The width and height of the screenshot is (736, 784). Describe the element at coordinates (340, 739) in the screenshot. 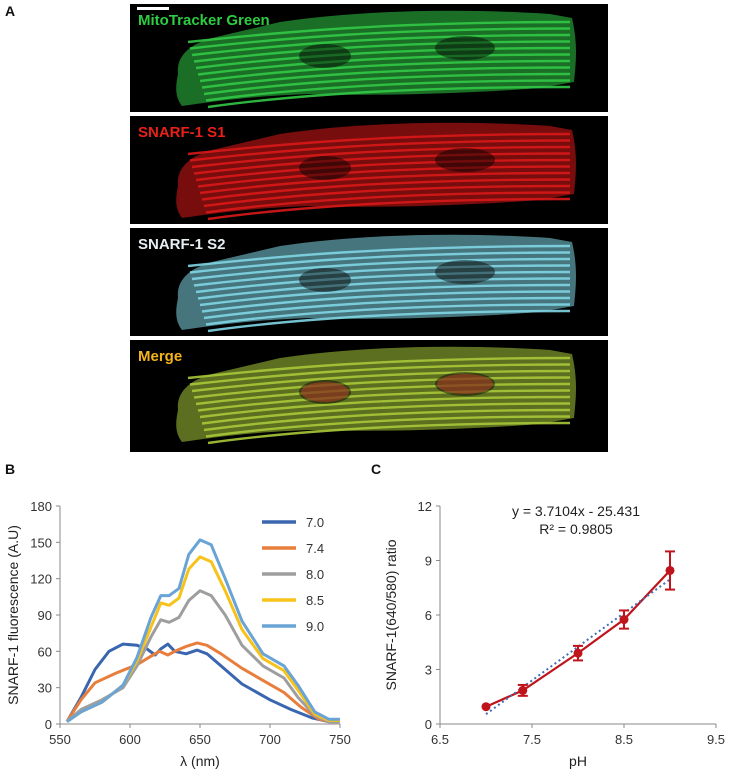

I see `x-tick-label: 750` at that location.